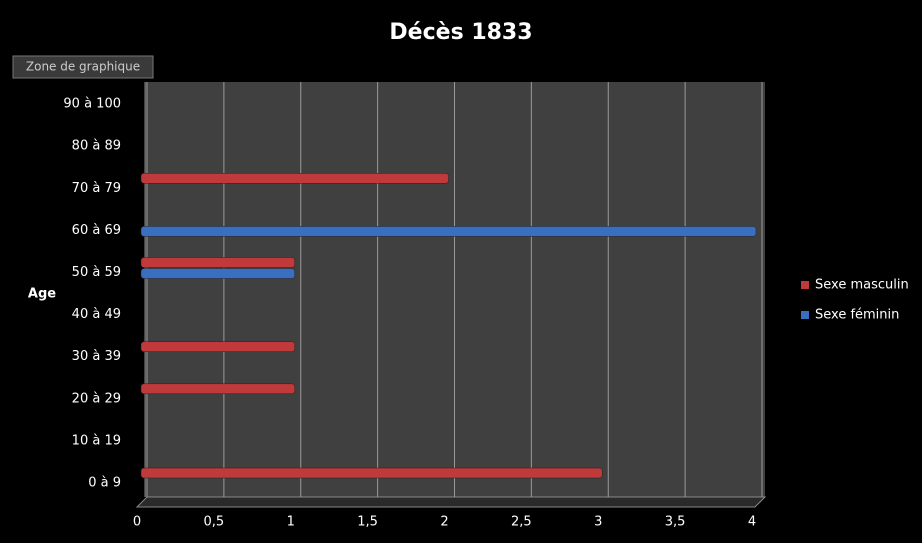 The width and height of the screenshot is (922, 543). Describe the element at coordinates (857, 315) in the screenshot. I see `legend-label: Sexe féminin` at that location.